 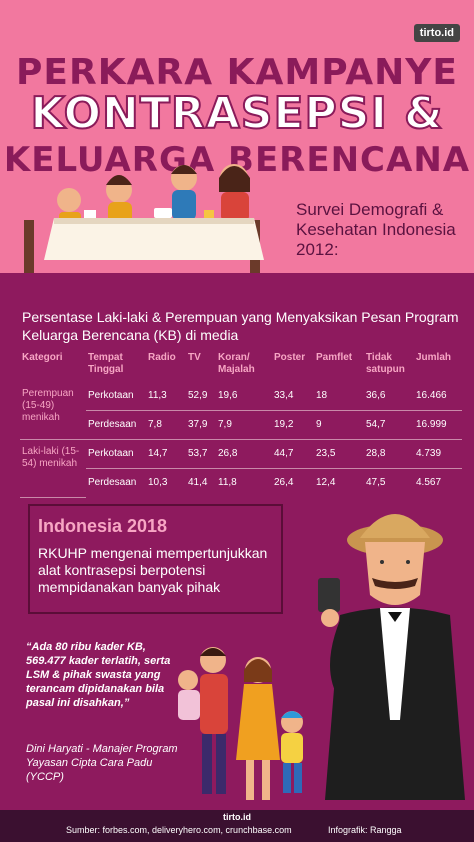 I want to click on family-dinner-illustration, so click(x=144, y=219).